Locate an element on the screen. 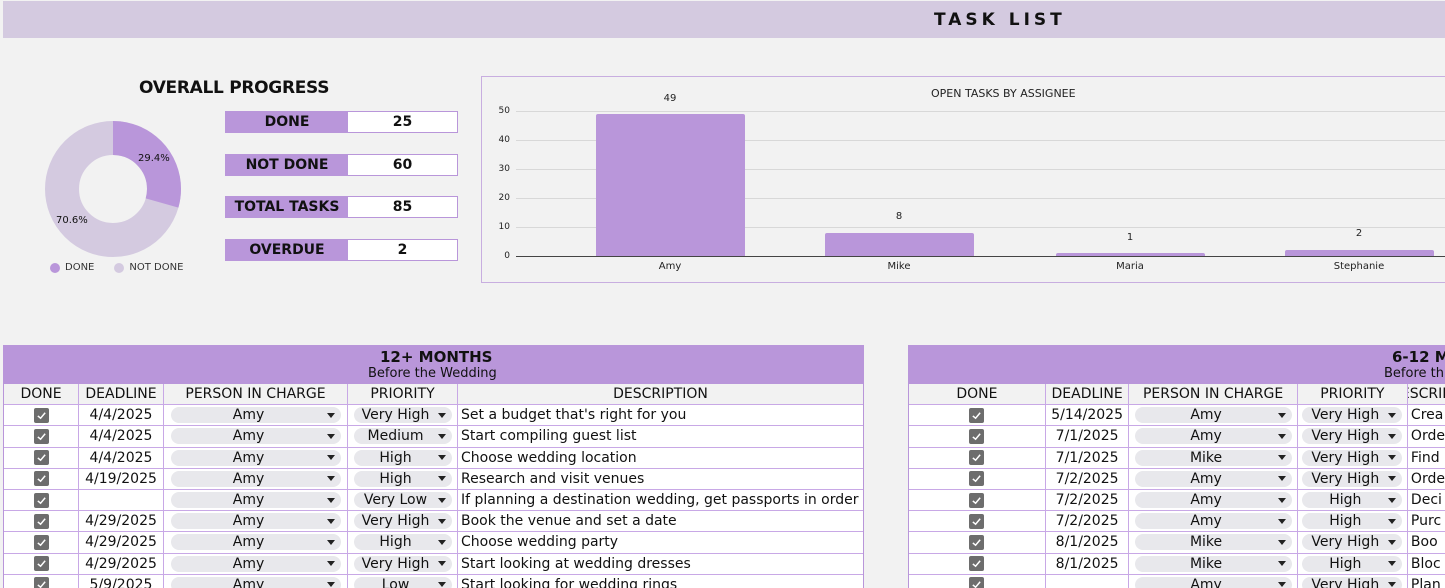 The height and width of the screenshot is (588, 1445). description-cell: Bloc is located at coordinates (1425, 563).